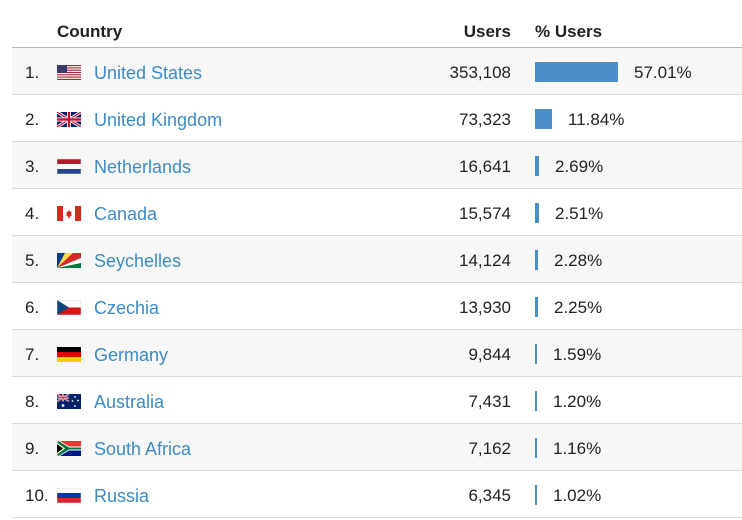 This screenshot has width=742, height=520. I want to click on country-link: Canada, so click(126, 214).